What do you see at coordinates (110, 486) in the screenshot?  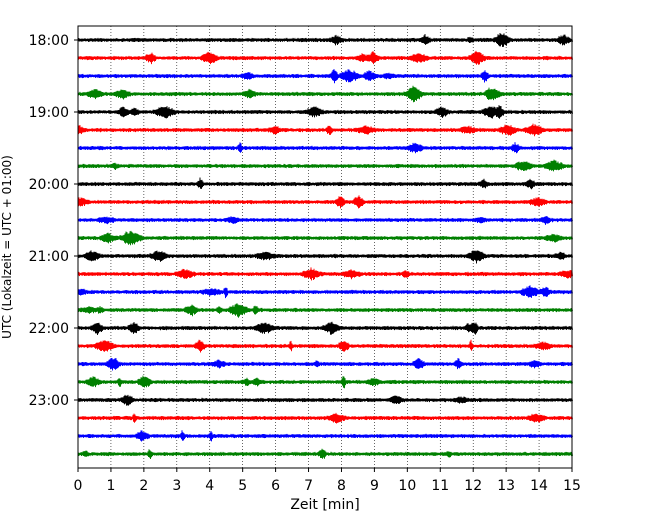 I see `x-tick-label: 1` at bounding box center [110, 486].